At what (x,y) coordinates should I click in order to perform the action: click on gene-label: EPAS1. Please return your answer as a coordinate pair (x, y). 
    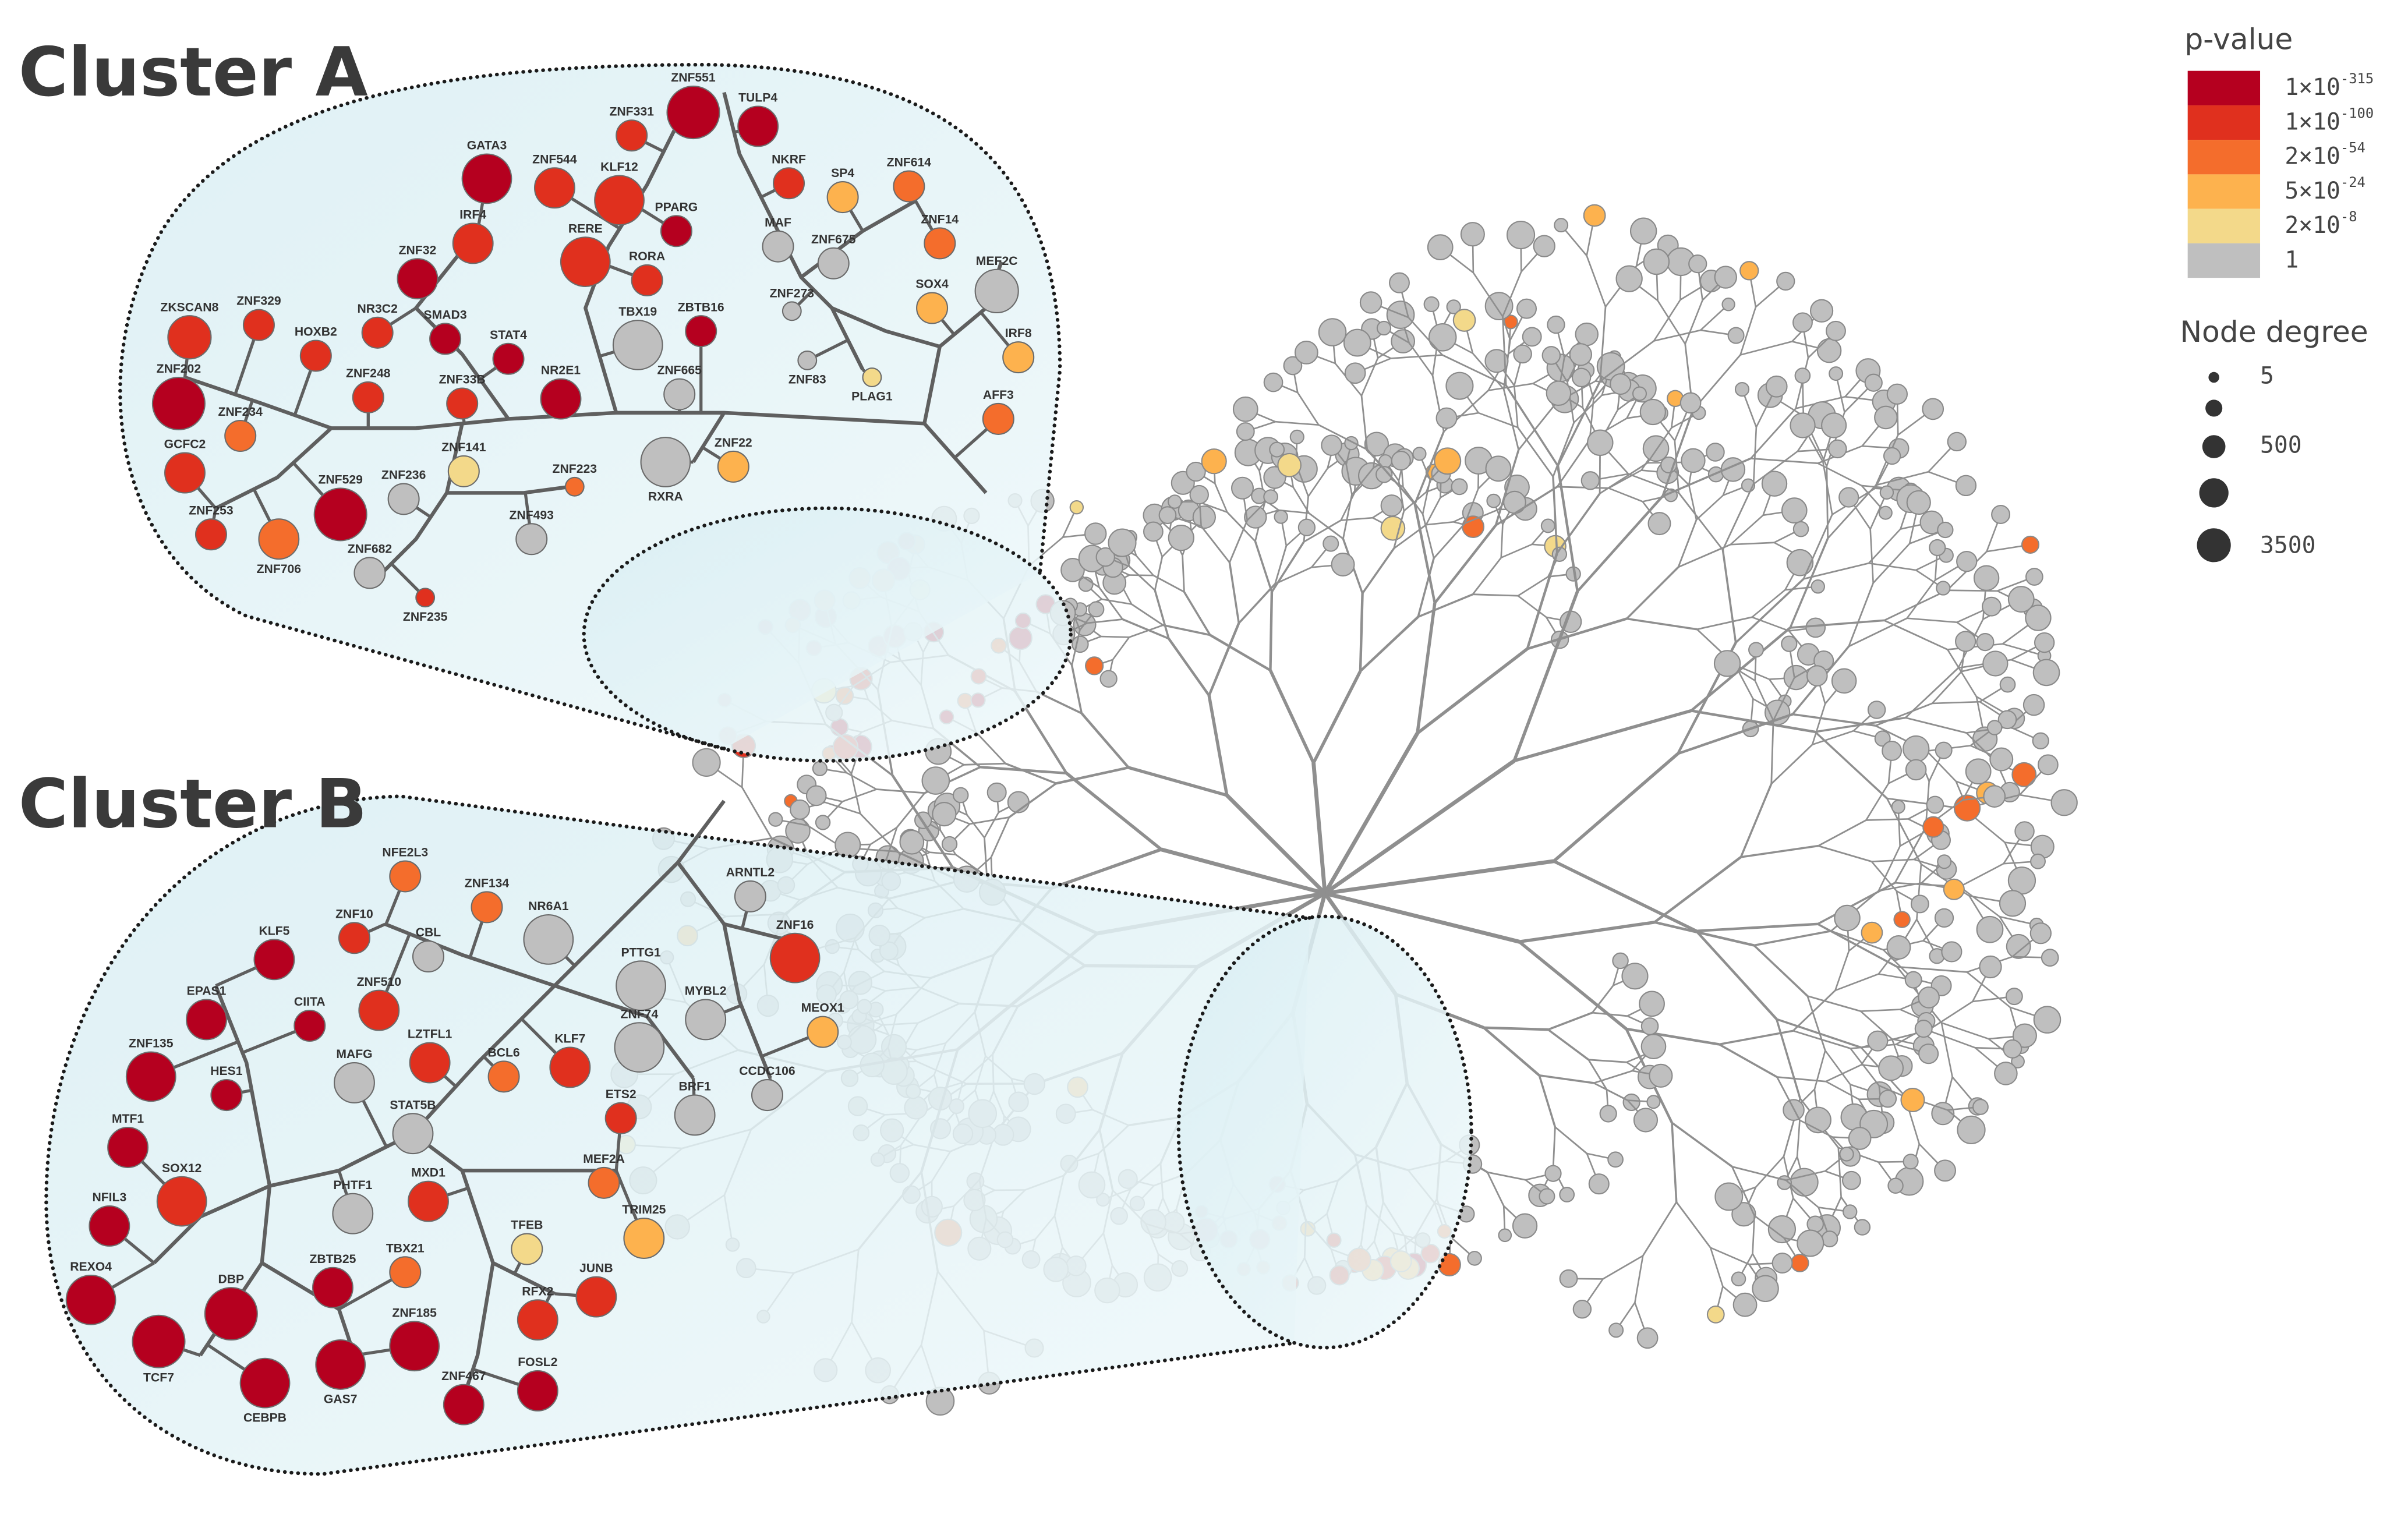
    Looking at the image, I should click on (207, 991).